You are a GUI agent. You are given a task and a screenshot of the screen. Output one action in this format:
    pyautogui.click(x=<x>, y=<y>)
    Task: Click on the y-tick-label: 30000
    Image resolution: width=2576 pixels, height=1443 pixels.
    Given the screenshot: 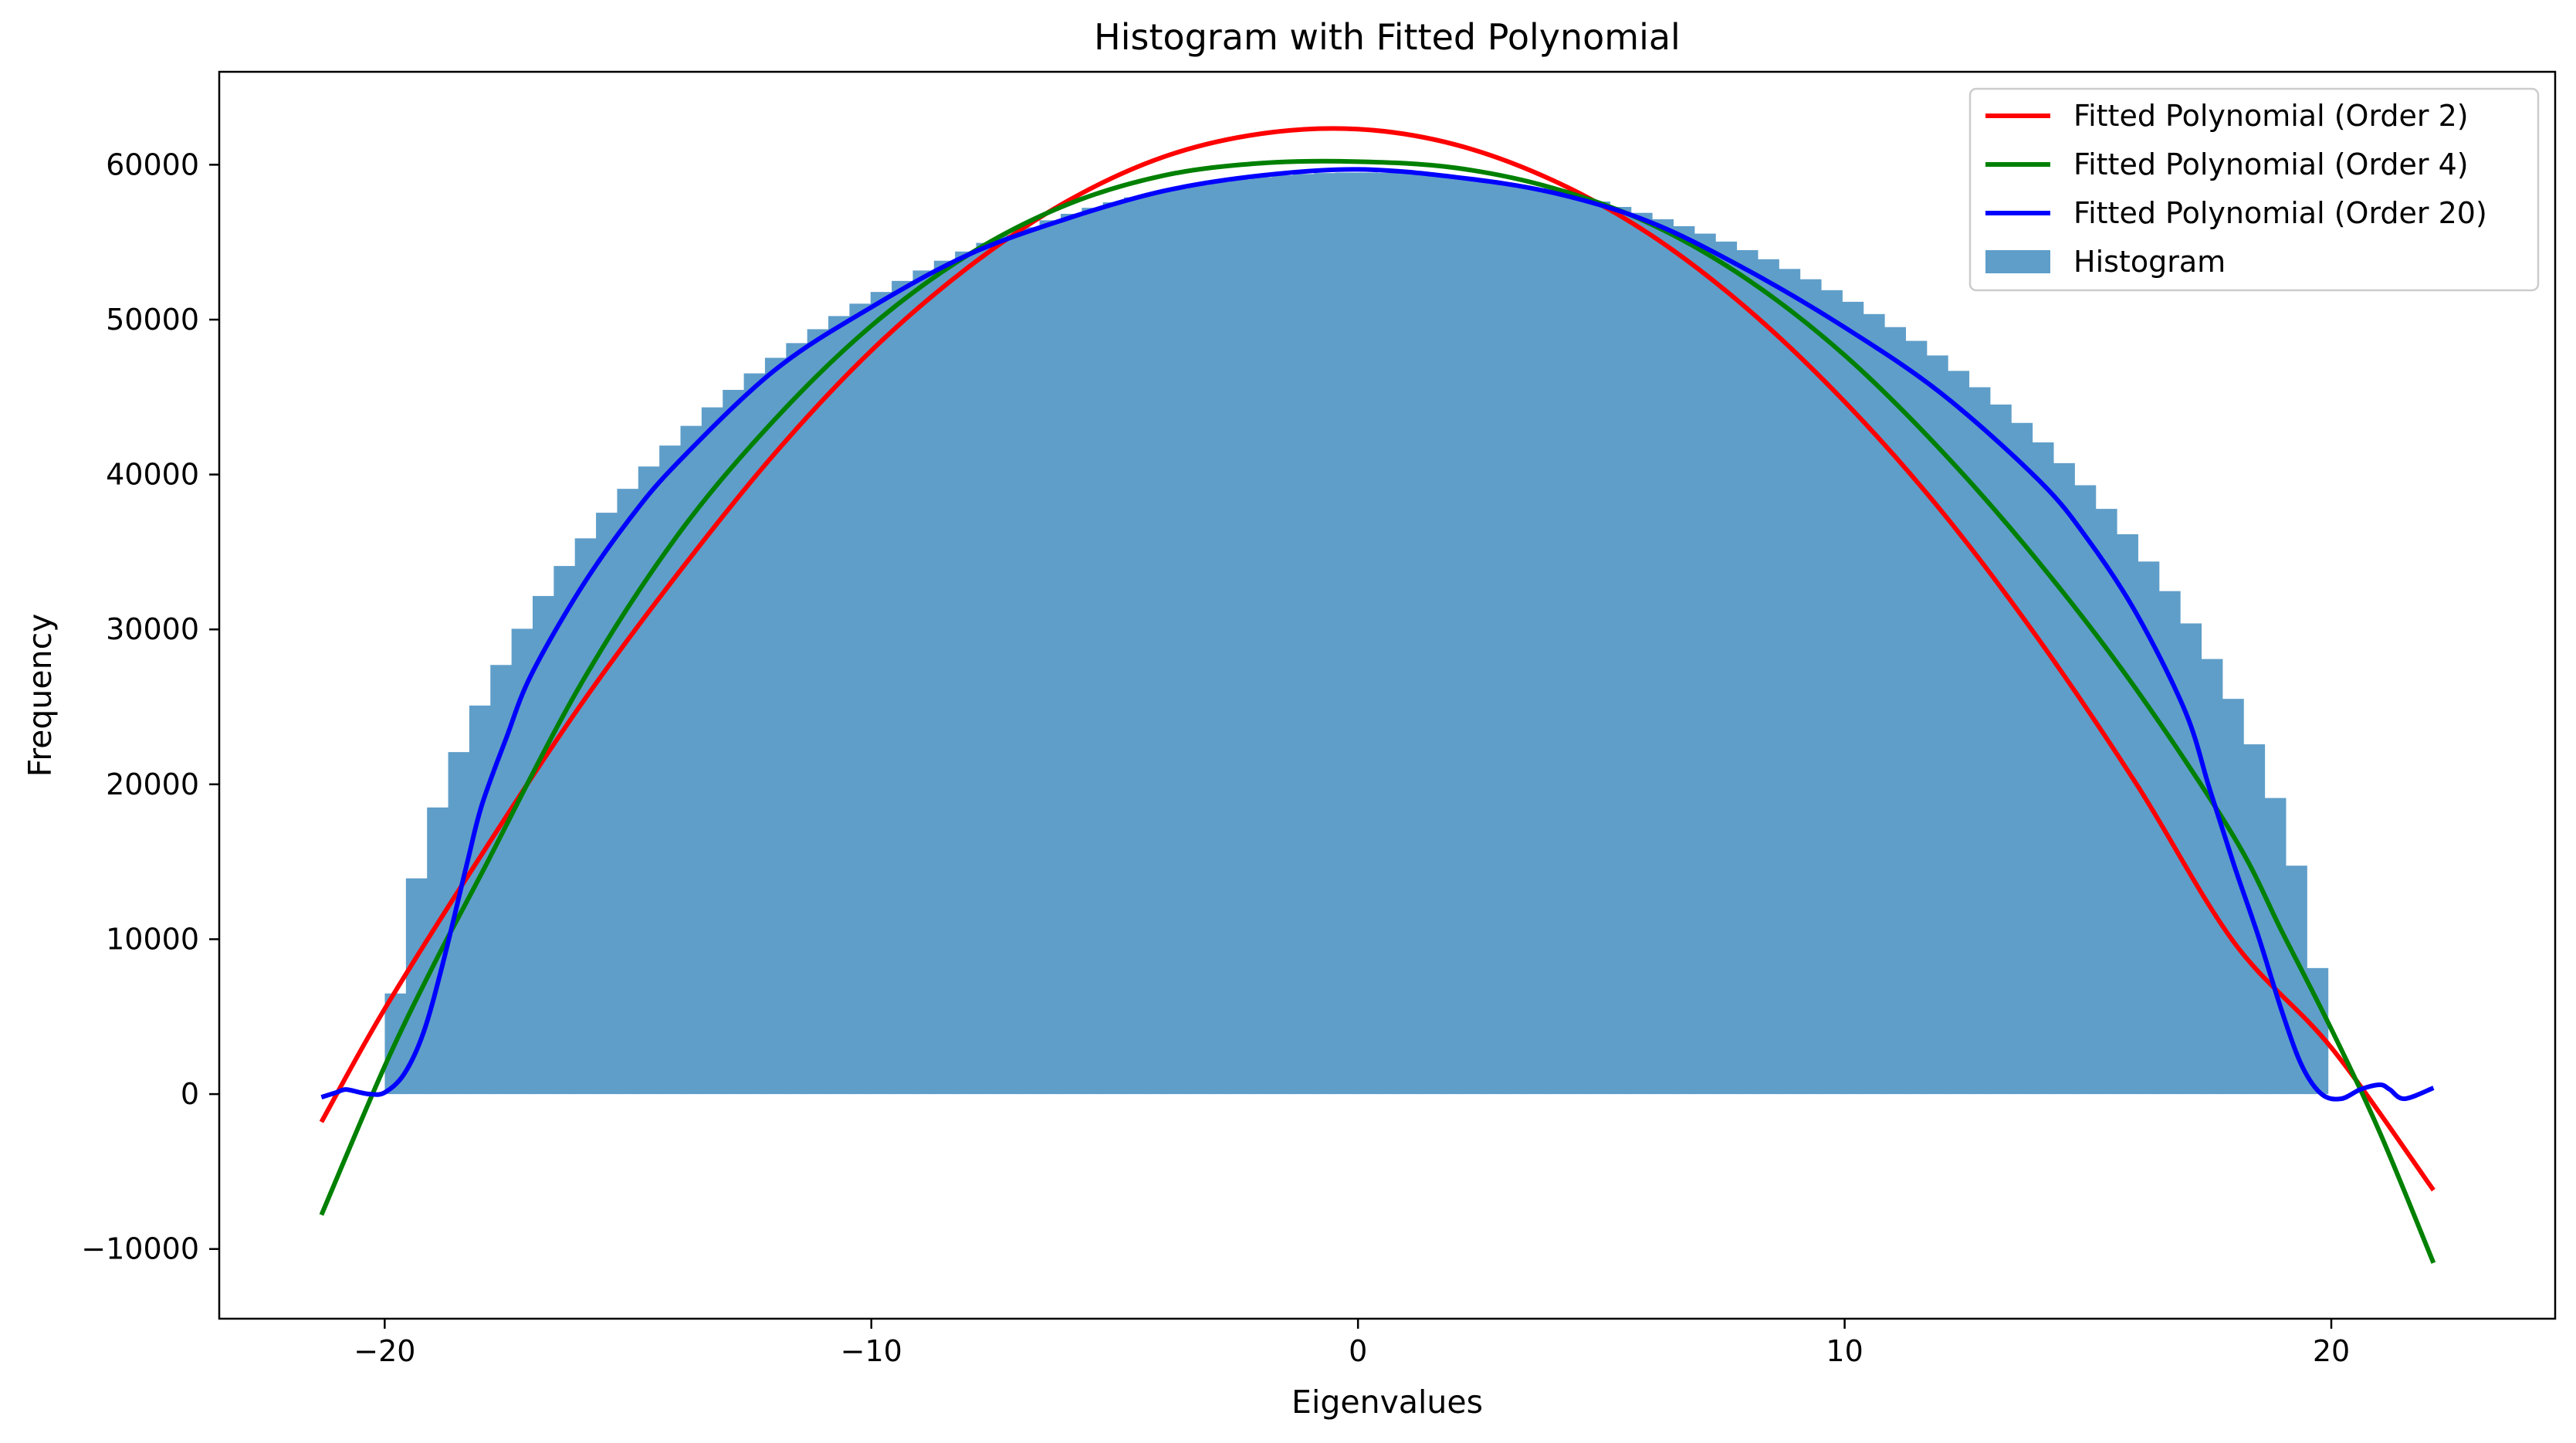 What is the action you would take?
    pyautogui.click(x=152, y=629)
    